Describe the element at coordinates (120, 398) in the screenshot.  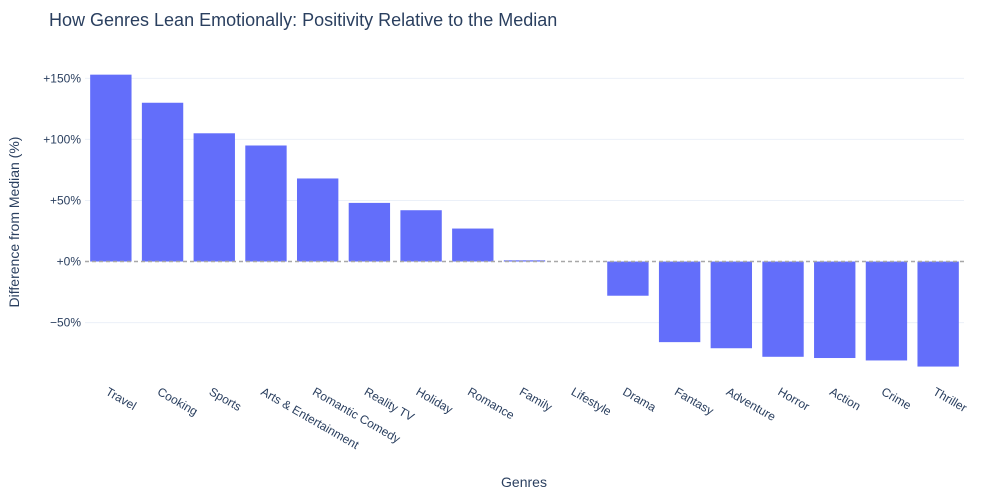
I see `x-tick-label: Travel` at that location.